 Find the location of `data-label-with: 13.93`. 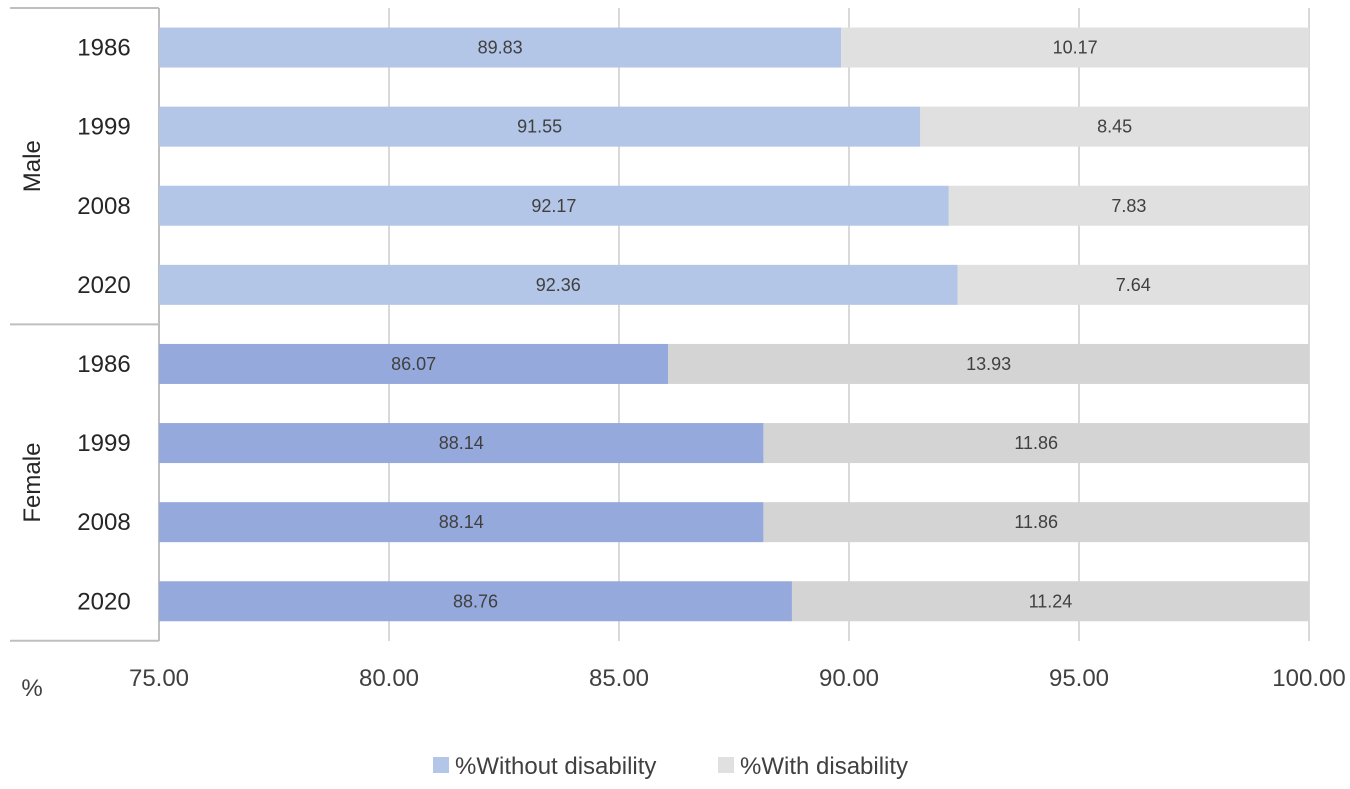

data-label-with: 13.93 is located at coordinates (988, 364).